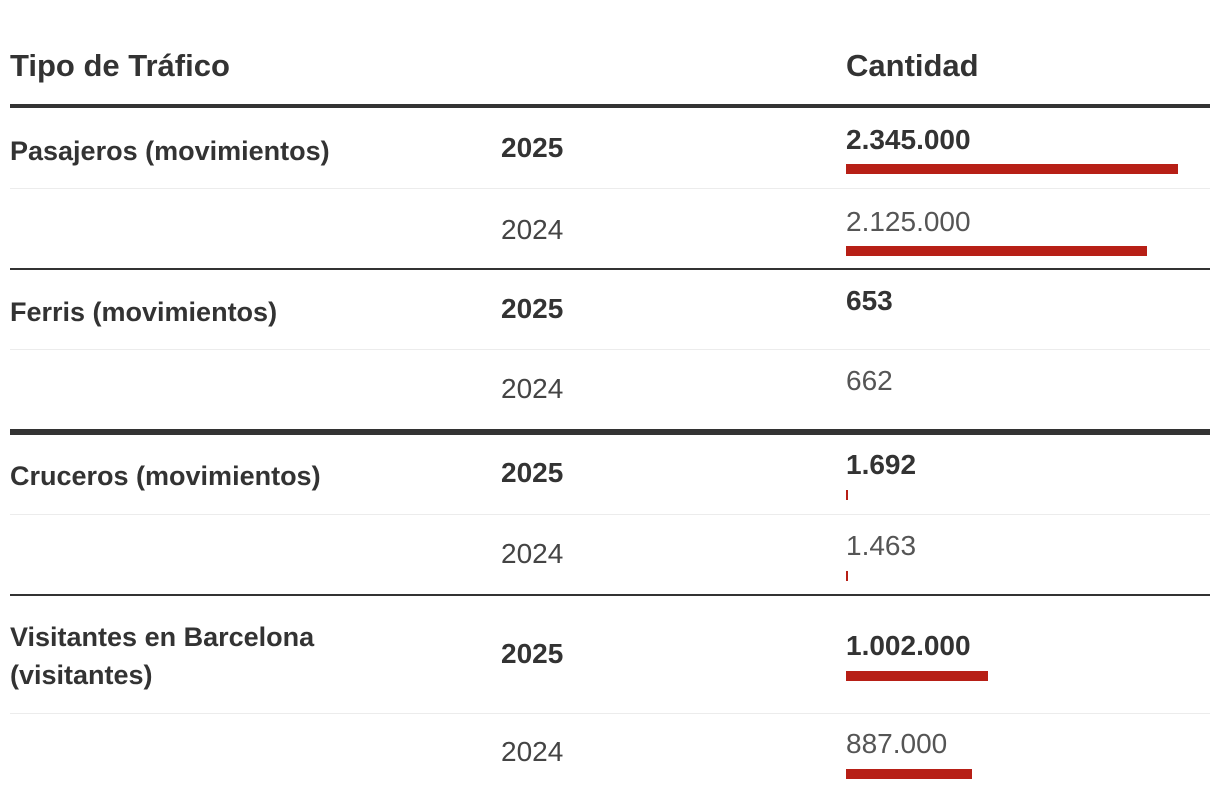 The image size is (1220, 802). Describe the element at coordinates (144, 312) in the screenshot. I see `row-label: Ferris (movimientos)` at that location.